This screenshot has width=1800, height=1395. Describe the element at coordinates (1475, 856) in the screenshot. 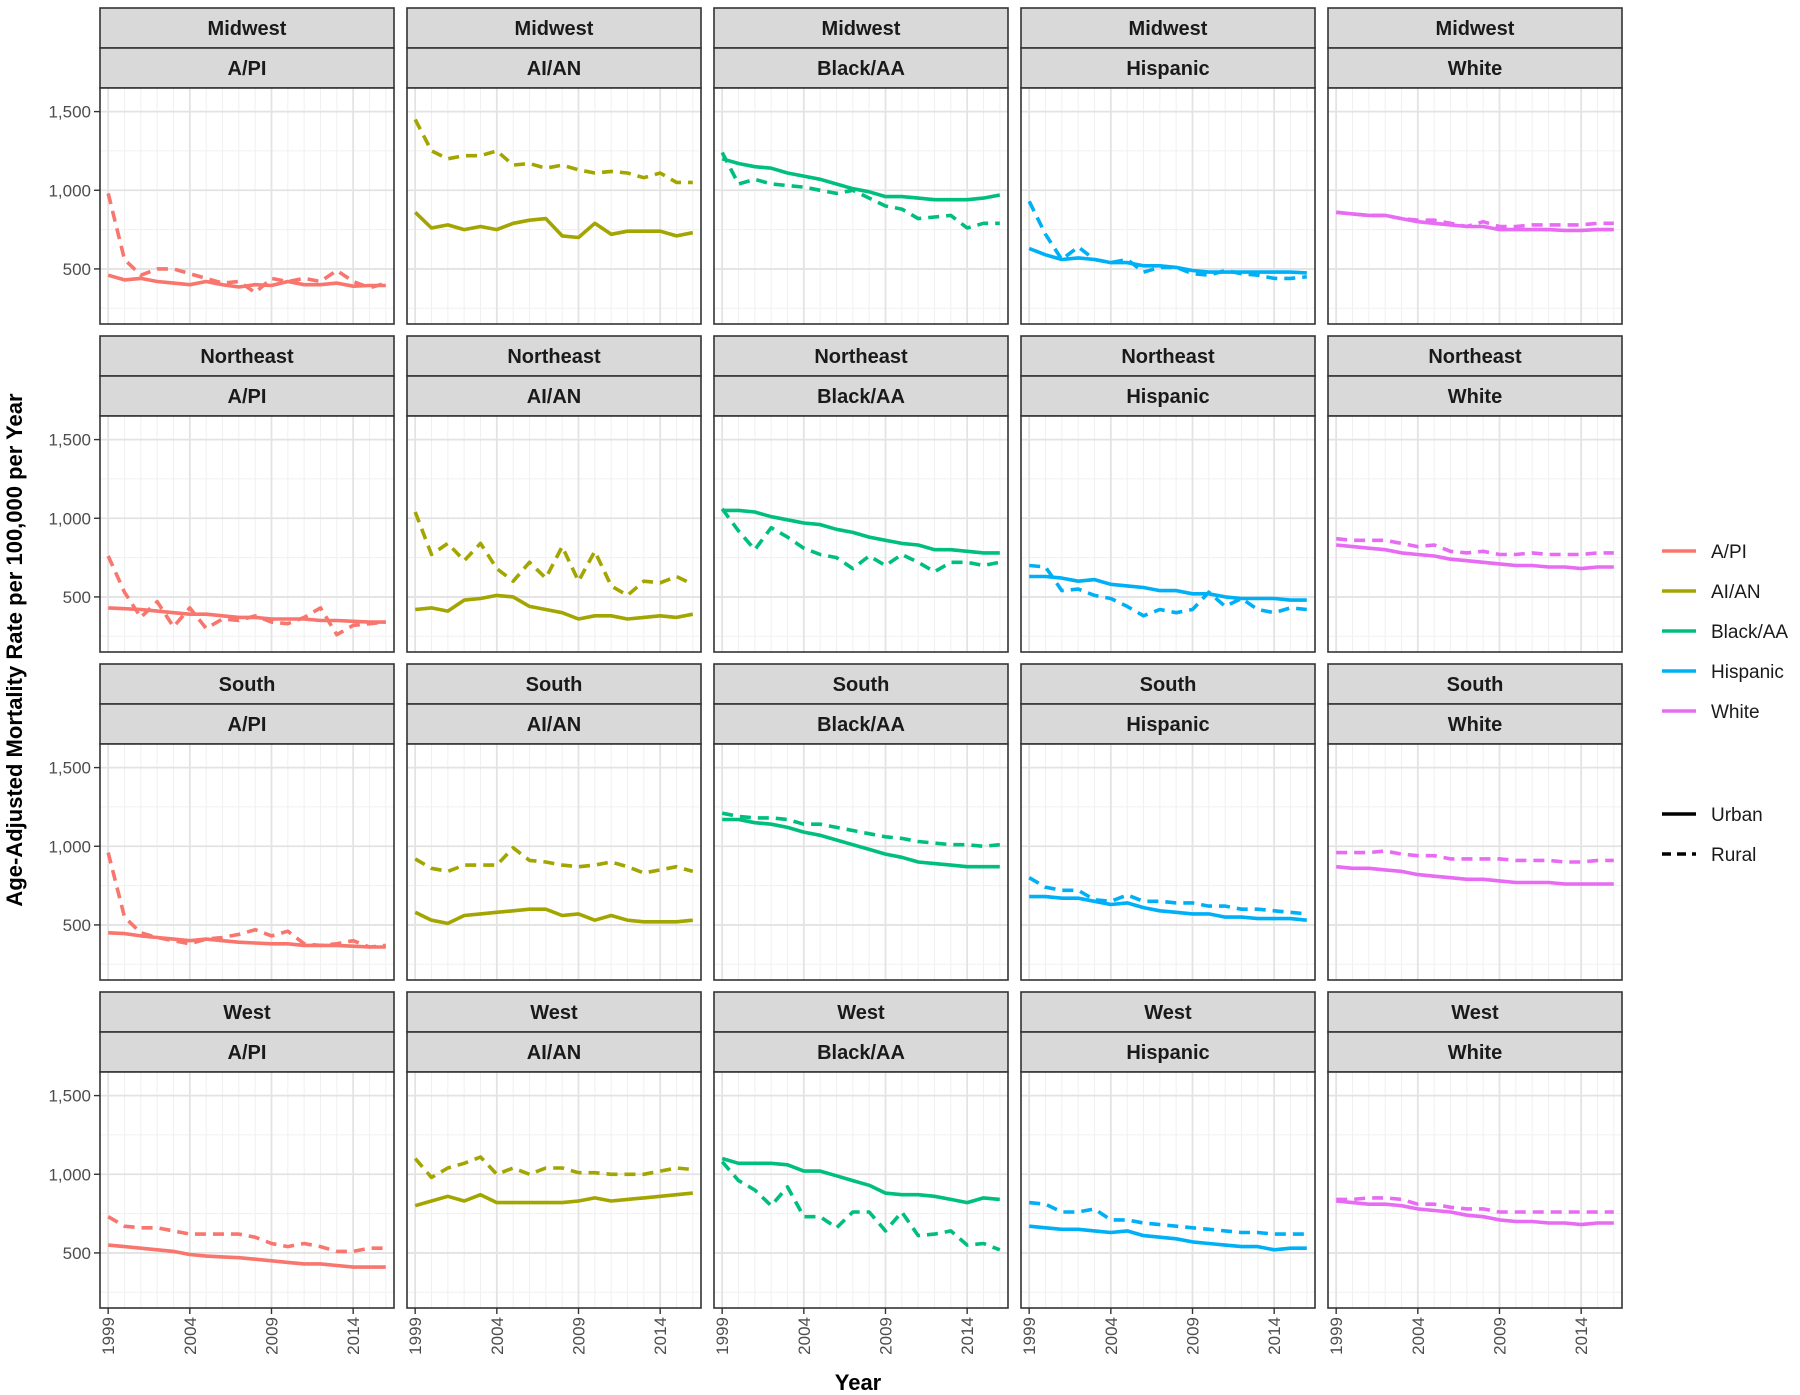

I see `series-rural-south-white` at that location.